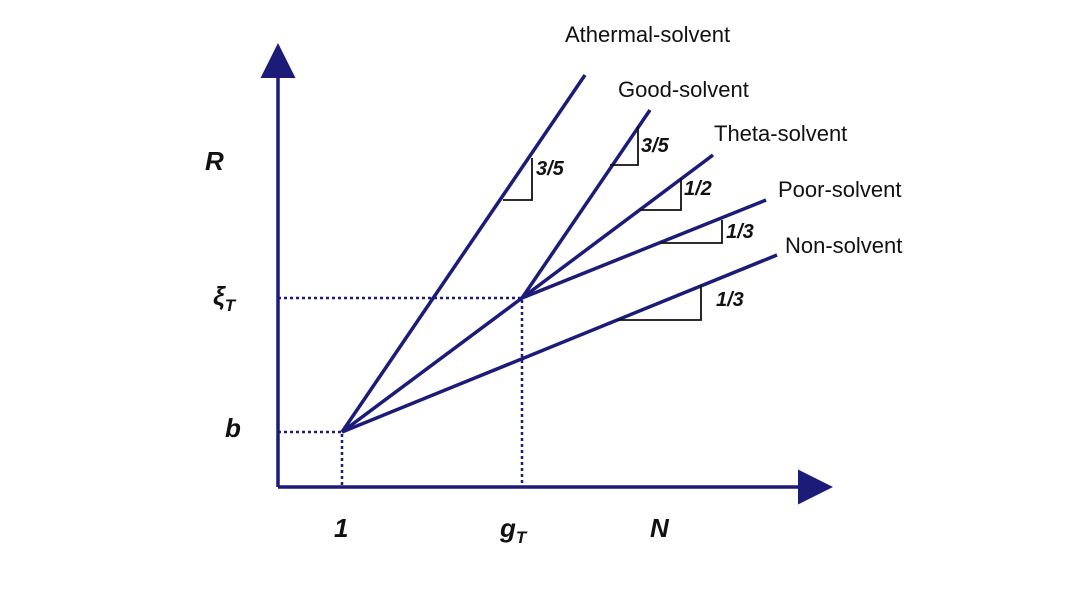  I want to click on y-tick-label: b, so click(233, 428).